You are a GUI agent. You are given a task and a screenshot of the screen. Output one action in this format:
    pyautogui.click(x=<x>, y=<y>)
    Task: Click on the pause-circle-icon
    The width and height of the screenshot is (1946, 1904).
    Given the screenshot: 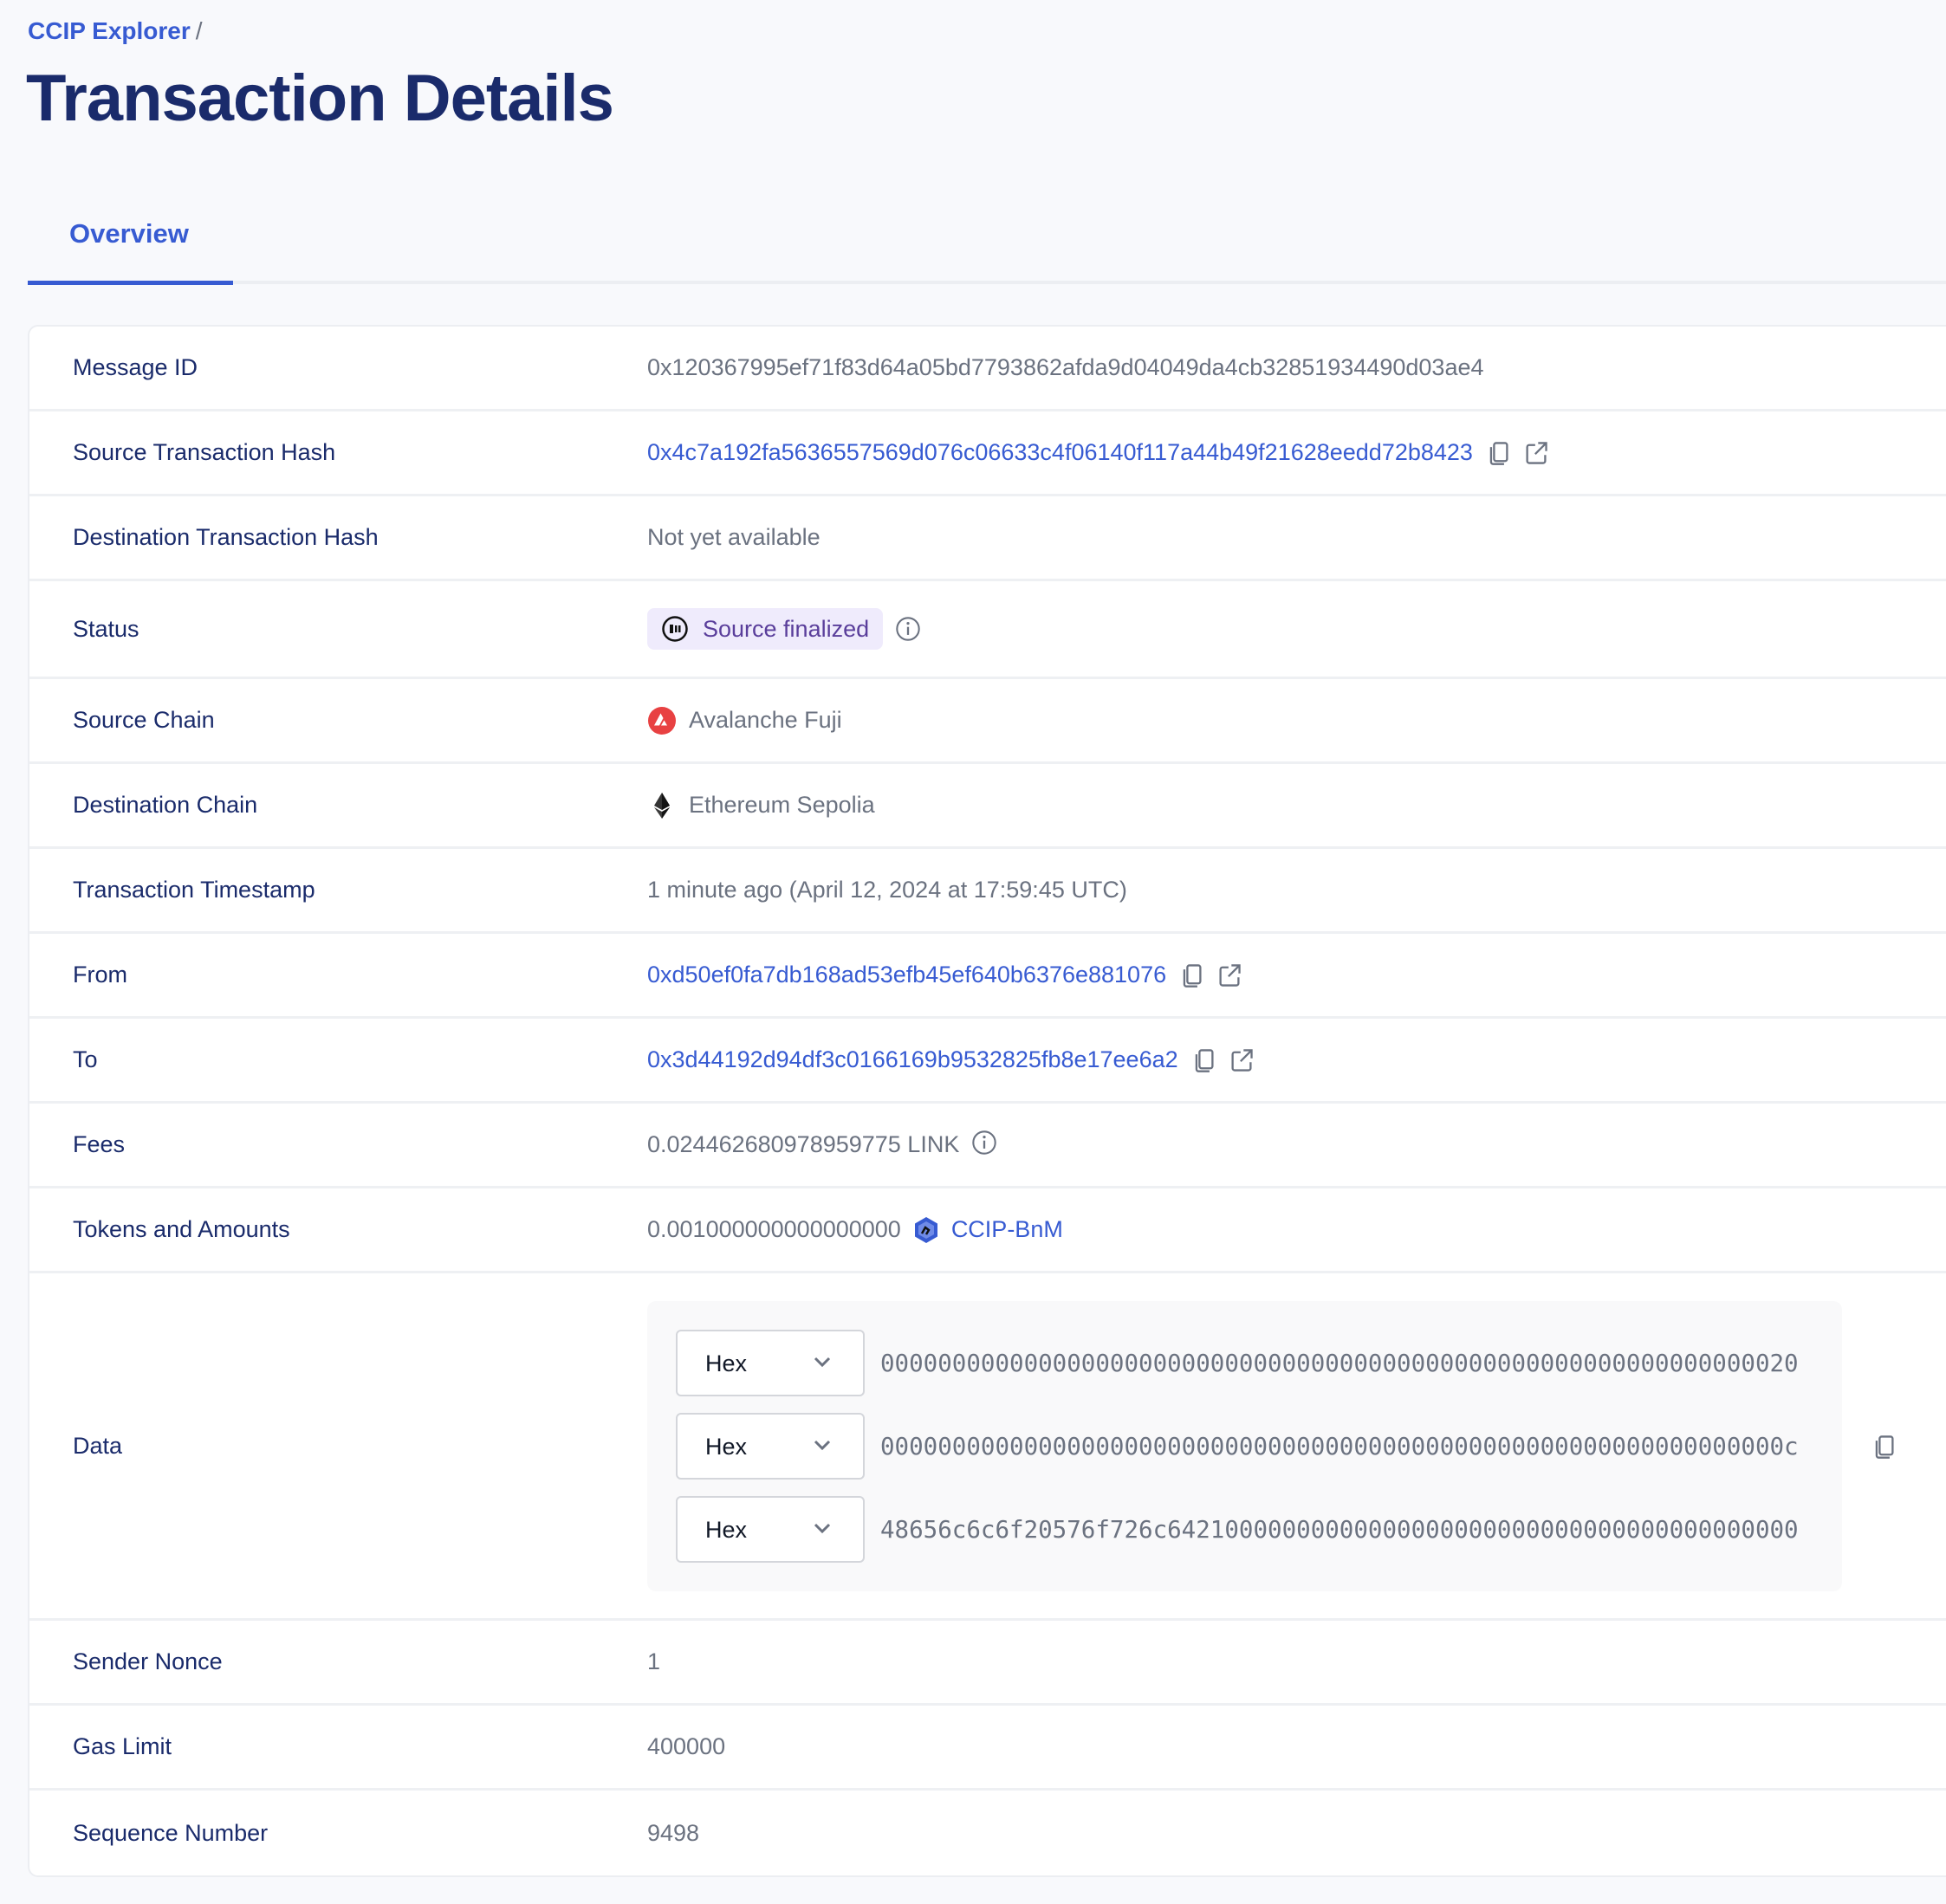 What is the action you would take?
    pyautogui.click(x=675, y=629)
    